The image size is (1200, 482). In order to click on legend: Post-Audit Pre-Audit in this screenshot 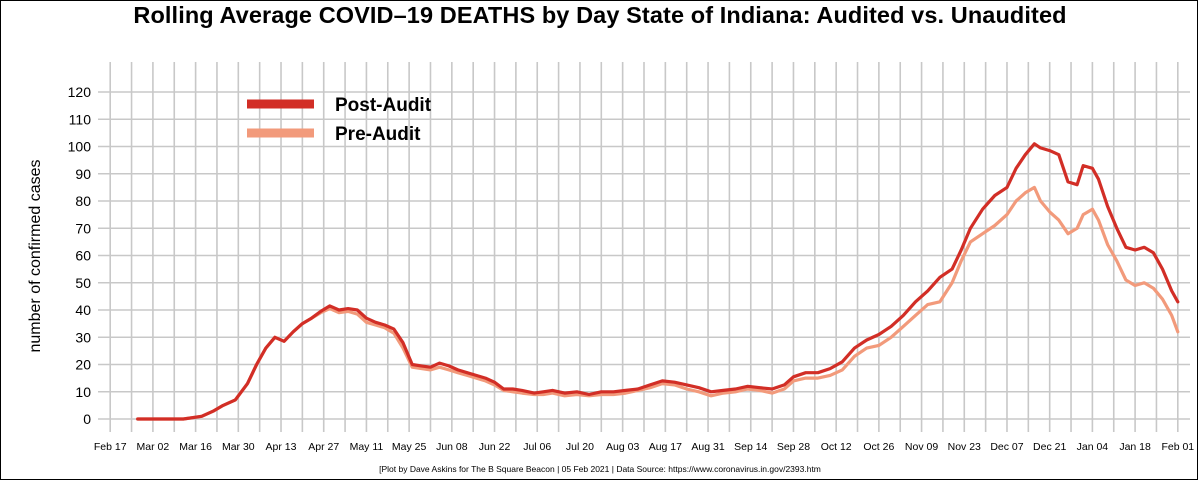, I will do `click(339, 120)`.